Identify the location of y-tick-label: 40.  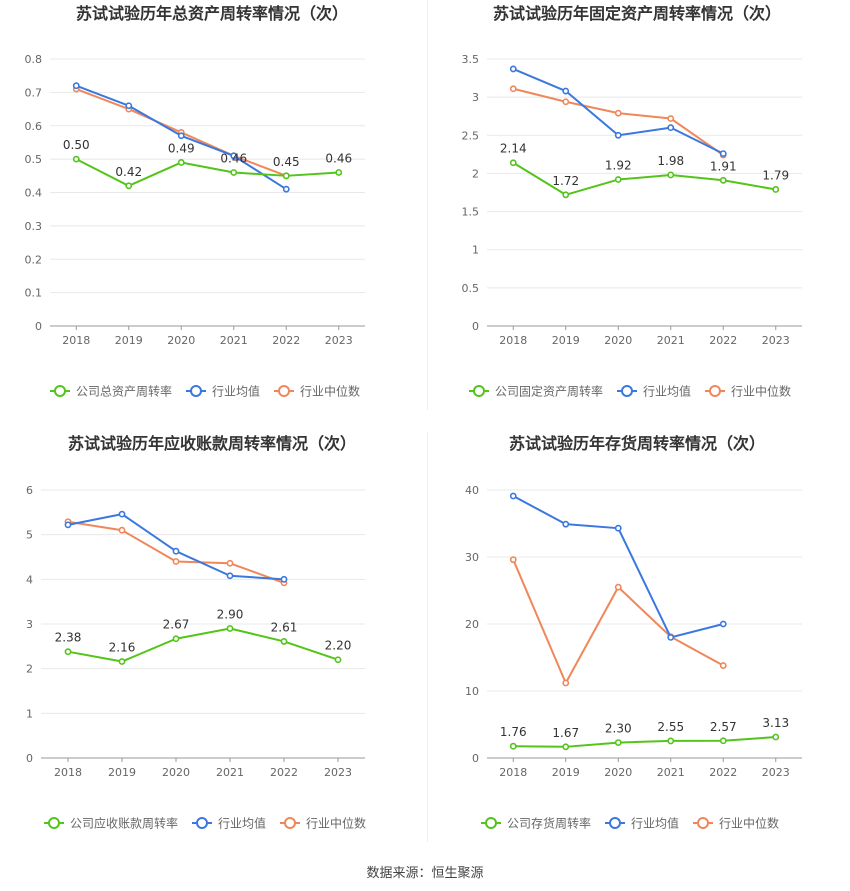
(472, 490).